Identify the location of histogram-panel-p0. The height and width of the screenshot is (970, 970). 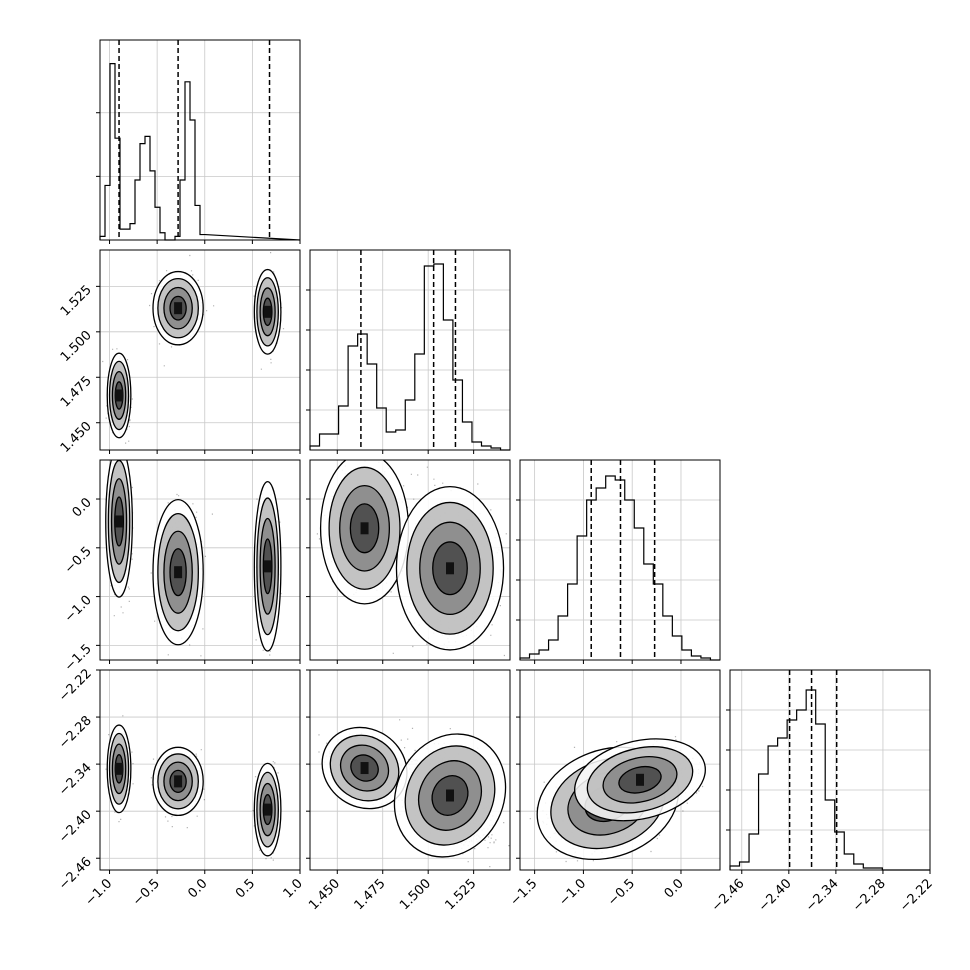
(198, 141).